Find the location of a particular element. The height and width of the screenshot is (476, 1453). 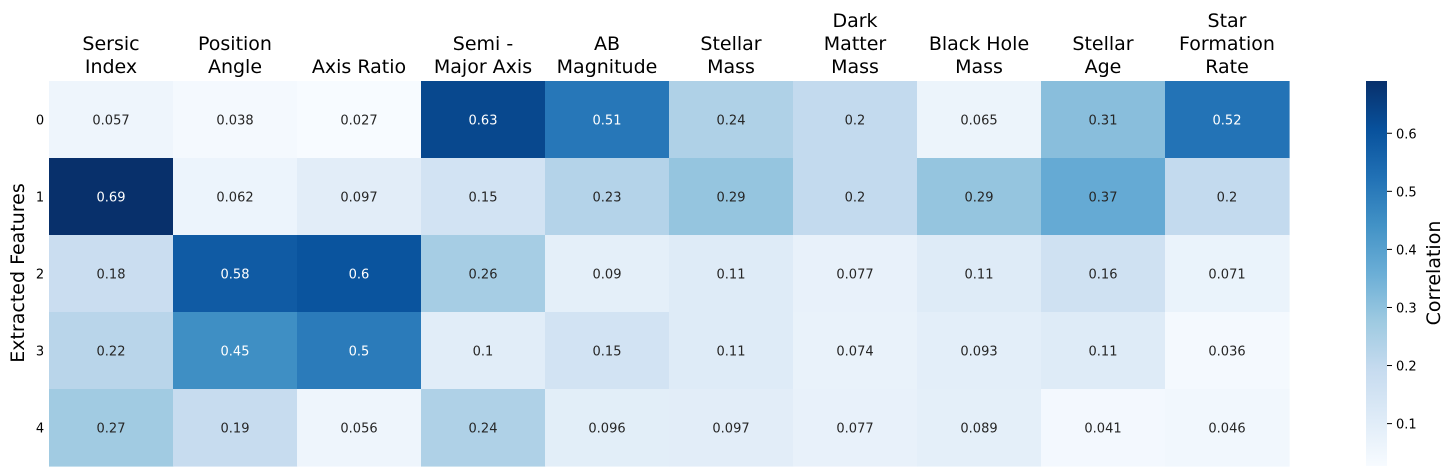

row-label: 0 is located at coordinates (40, 121).